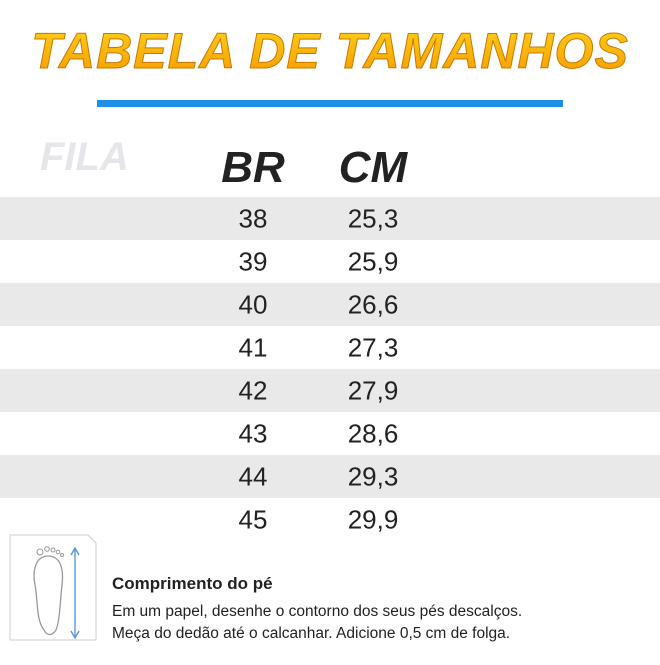 The image size is (660, 665). Describe the element at coordinates (373, 305) in the screenshot. I see `table-cell: 26,6` at that location.